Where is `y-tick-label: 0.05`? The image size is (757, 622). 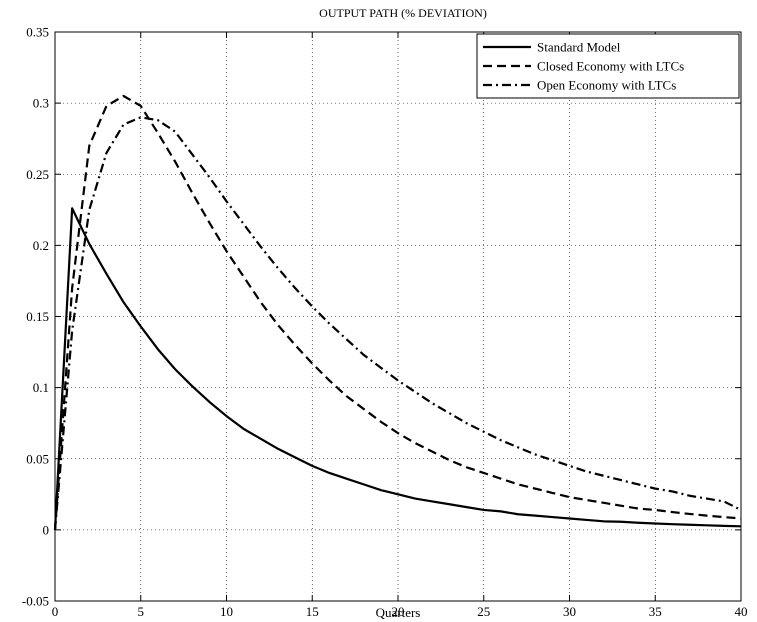 y-tick-label: 0.05 is located at coordinates (37, 458).